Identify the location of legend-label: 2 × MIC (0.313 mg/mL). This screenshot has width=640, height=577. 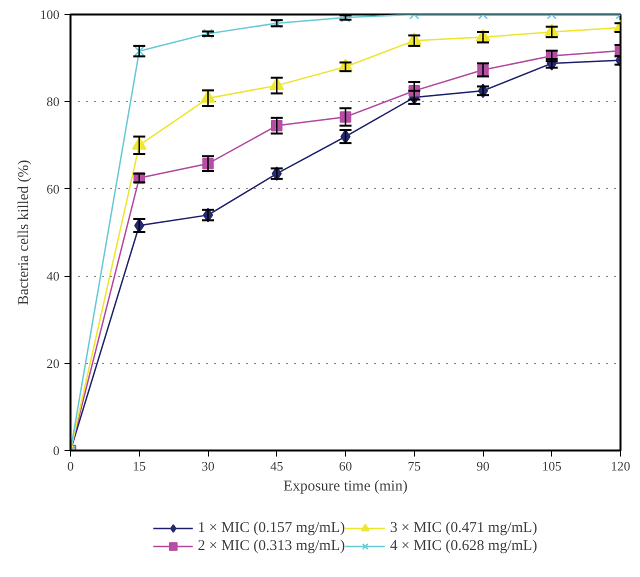
(271, 546).